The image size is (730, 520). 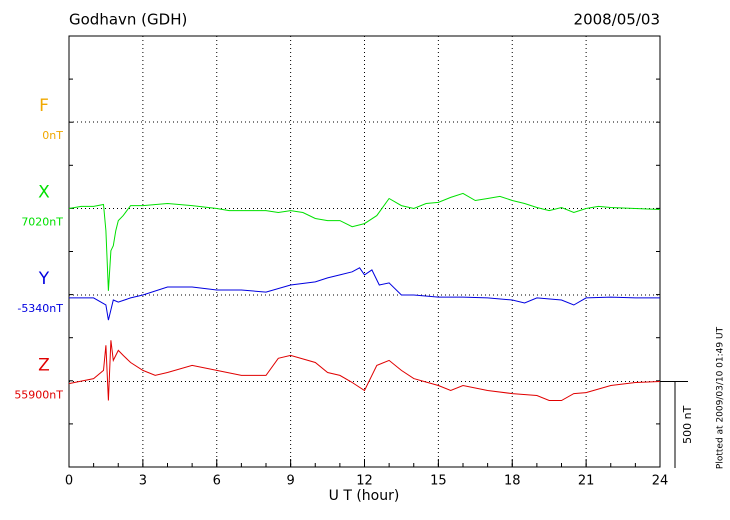 I want to click on scale-bar-label: 500 nT, so click(x=687, y=424).